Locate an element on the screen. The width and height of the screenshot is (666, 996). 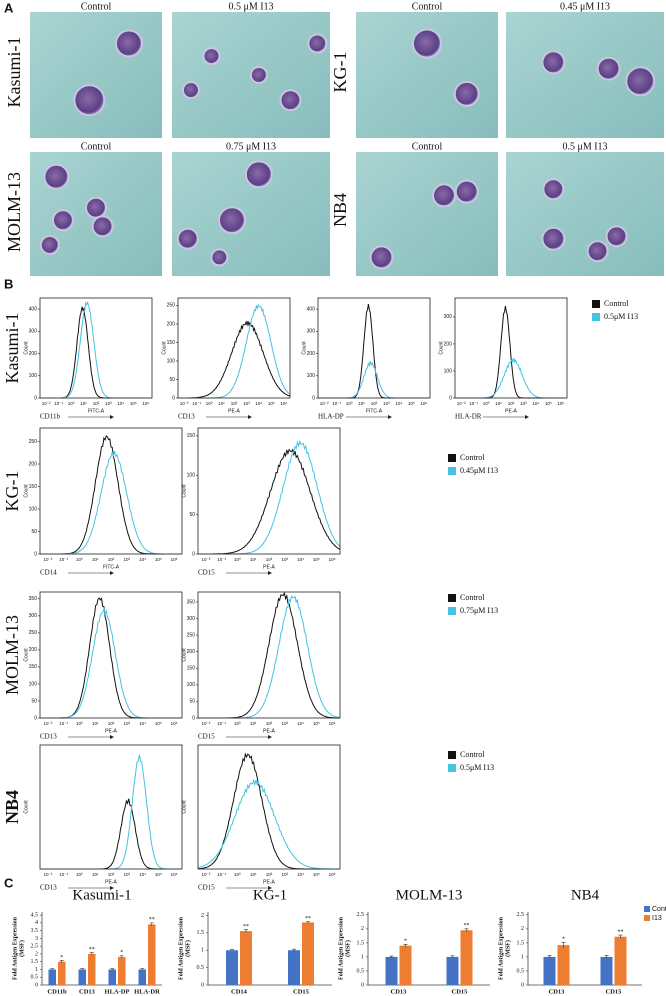
y-tick-label: 2 is located at coordinates (522, 929).